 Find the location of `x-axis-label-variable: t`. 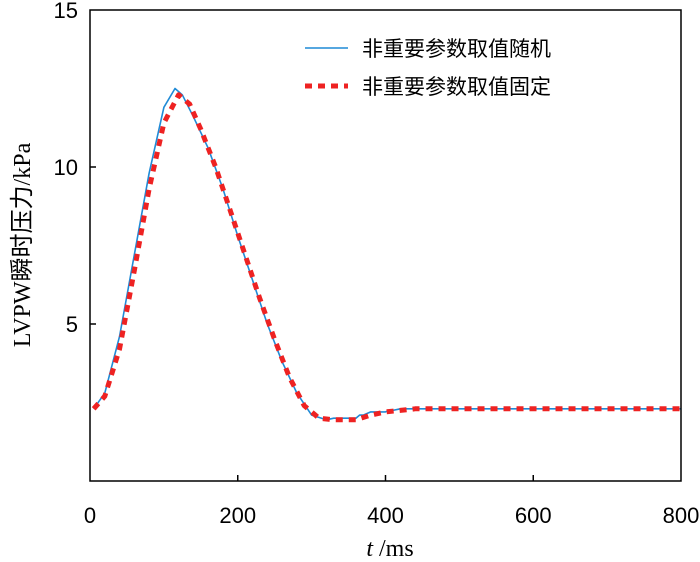

x-axis-label-variable: t is located at coordinates (370, 549).